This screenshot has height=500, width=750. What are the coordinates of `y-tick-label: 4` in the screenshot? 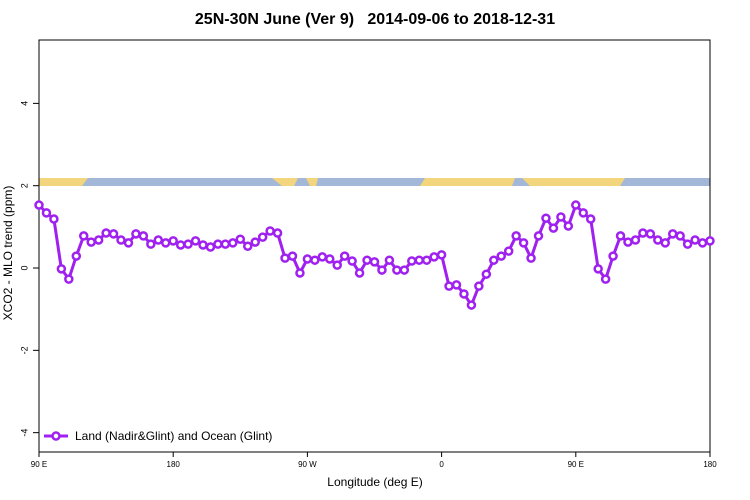 It's located at (24, 103).